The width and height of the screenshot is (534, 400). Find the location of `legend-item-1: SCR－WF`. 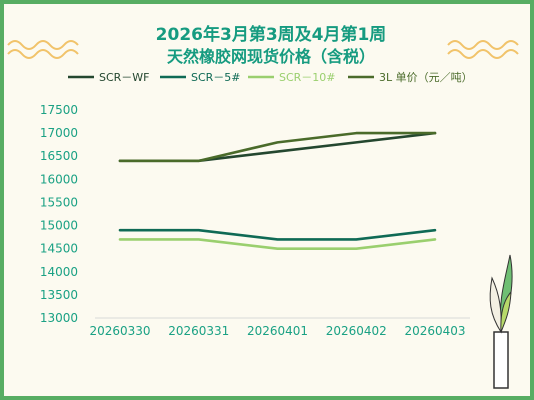

legend-item-1: SCR－WF is located at coordinates (109, 77).